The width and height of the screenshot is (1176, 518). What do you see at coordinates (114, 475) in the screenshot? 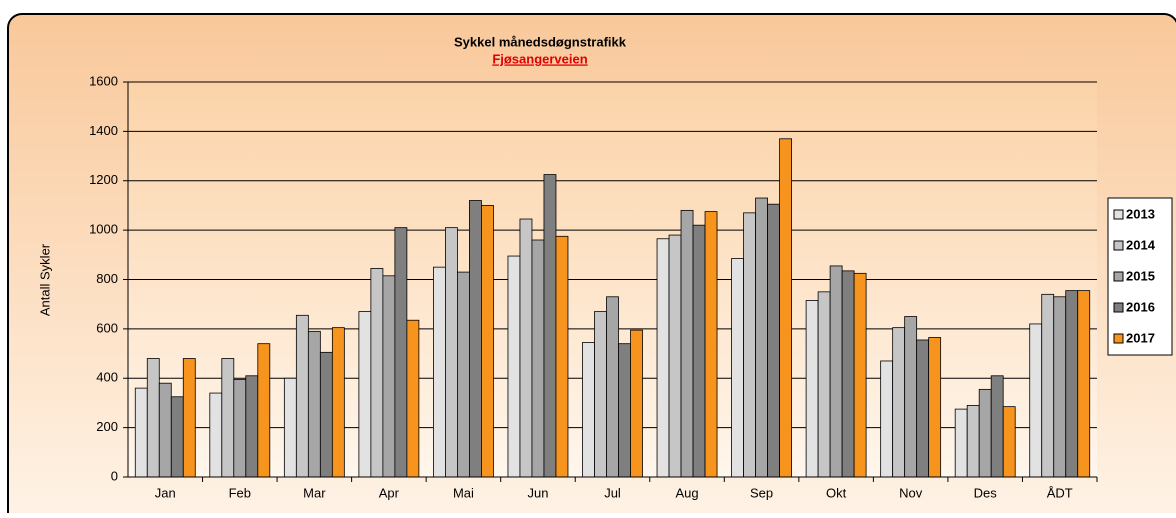
I see `y-tick-label: 0` at bounding box center [114, 475].